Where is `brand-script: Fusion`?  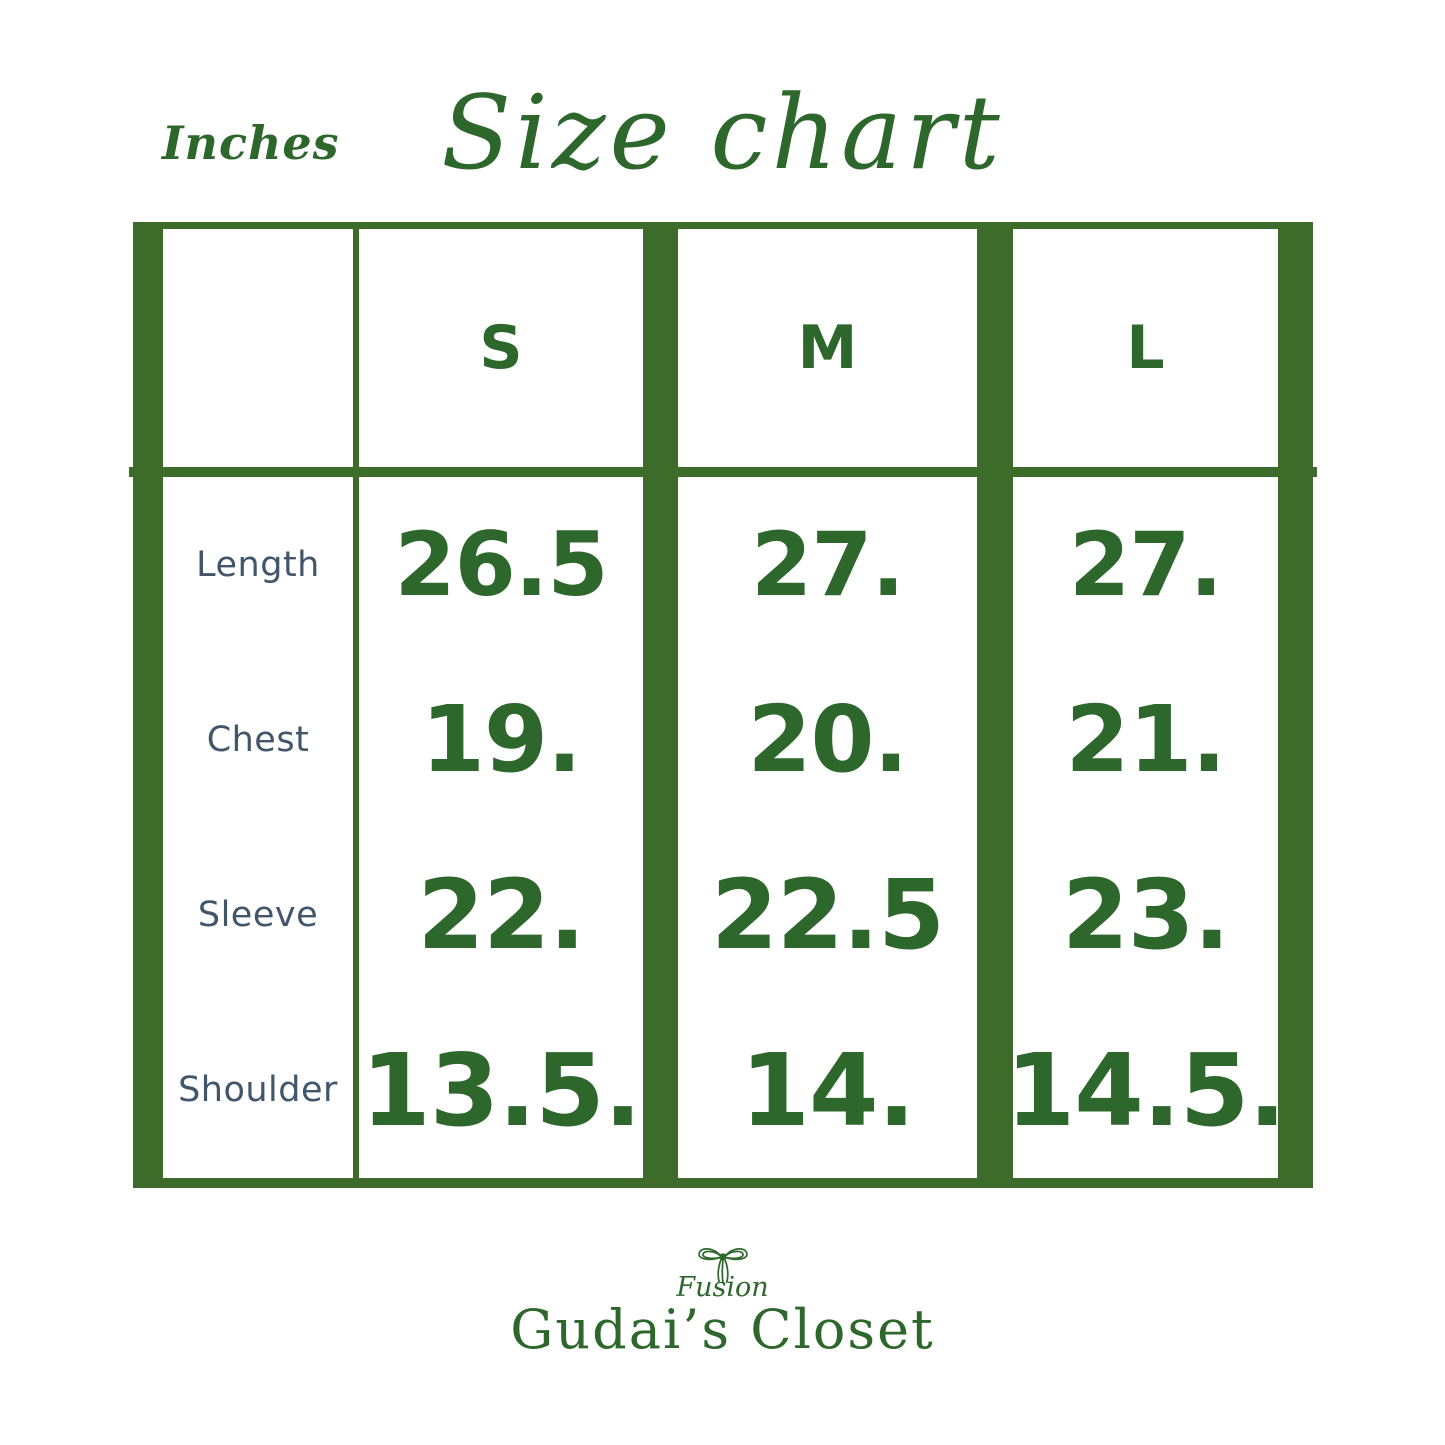
brand-script: Fusion is located at coordinates (722, 1287).